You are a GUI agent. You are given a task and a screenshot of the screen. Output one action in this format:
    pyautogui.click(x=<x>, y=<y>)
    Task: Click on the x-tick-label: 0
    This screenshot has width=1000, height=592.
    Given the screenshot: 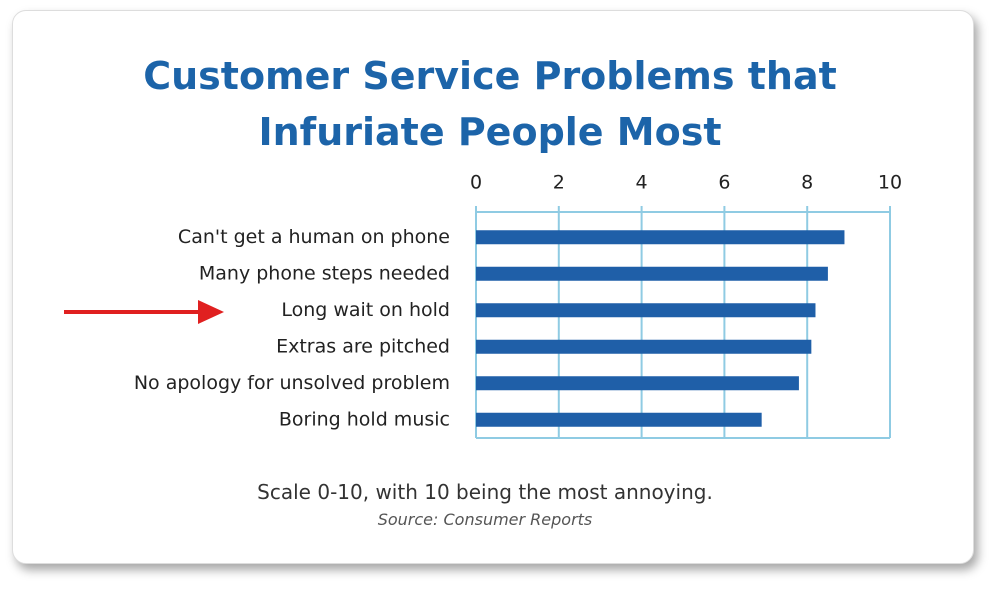 What is the action you would take?
    pyautogui.click(x=476, y=183)
    